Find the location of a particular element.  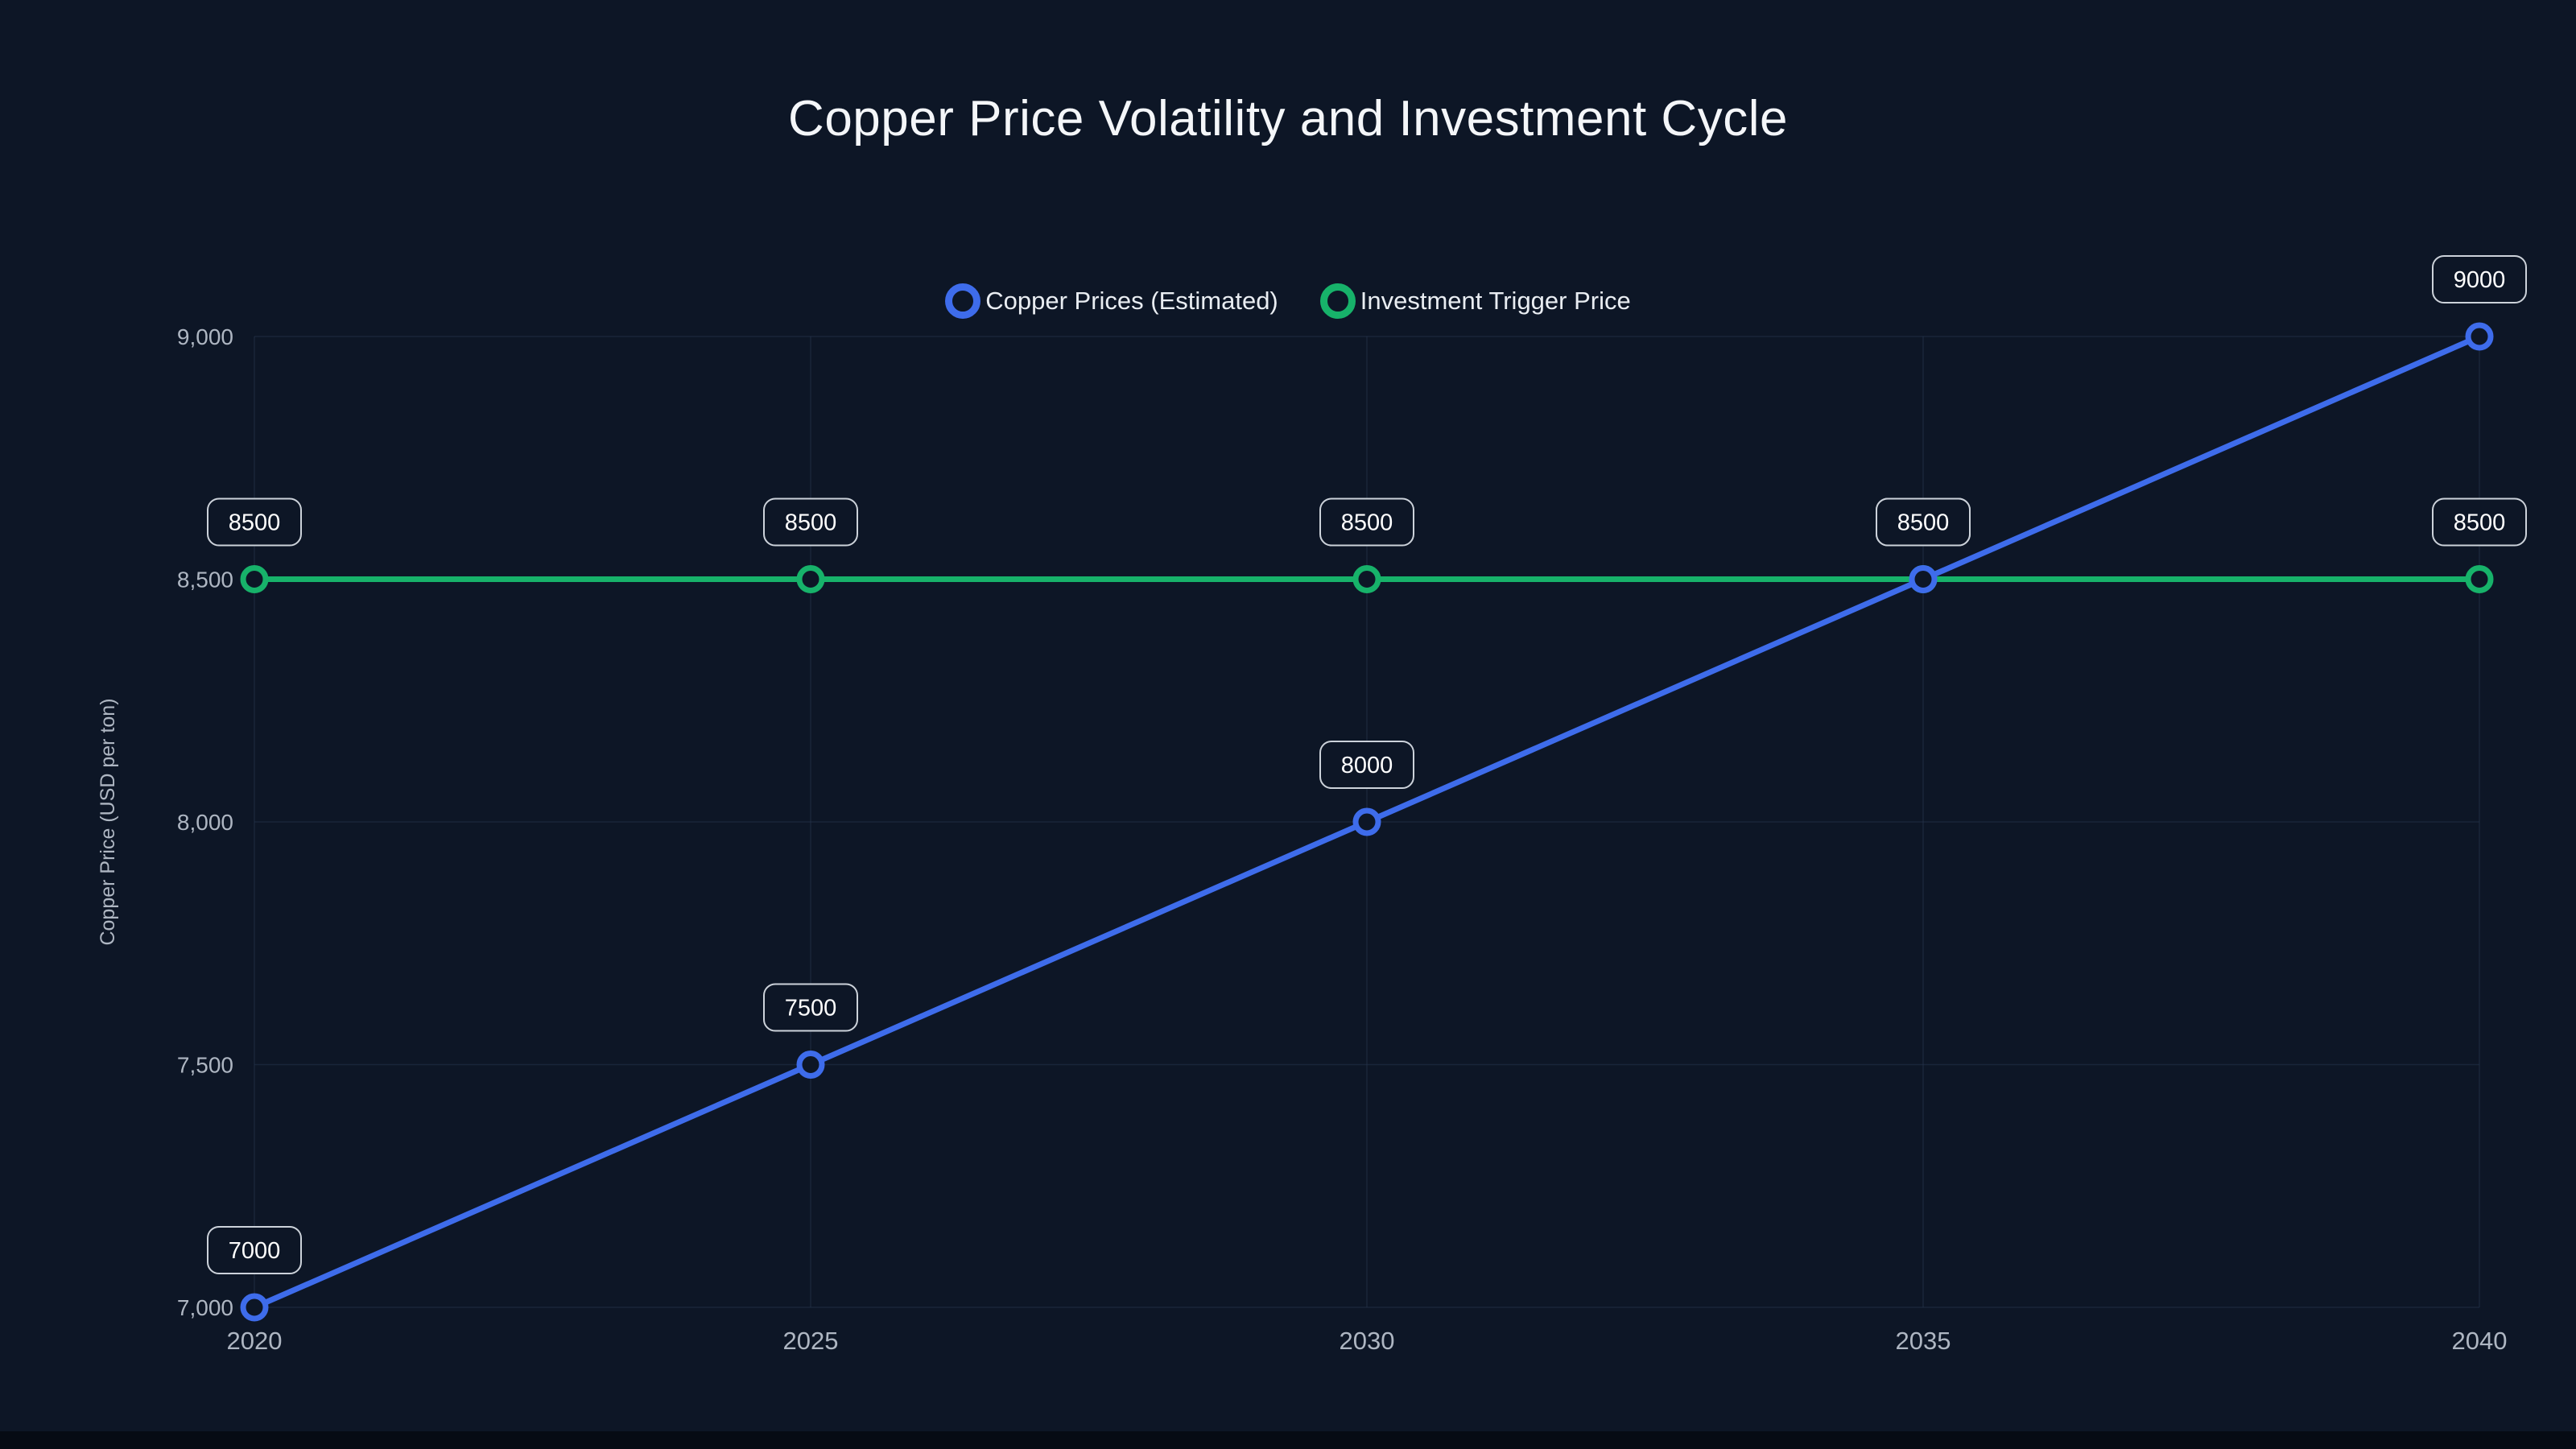

svg-text: 8000 is located at coordinates (1367, 765).